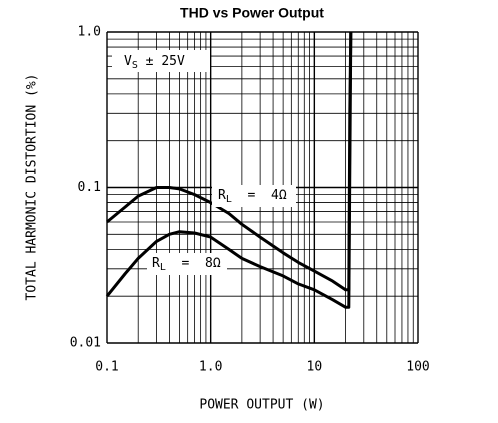 Image resolution: width=498 pixels, height=423 pixels. Describe the element at coordinates (210, 367) in the screenshot. I see `x-tick-label: 1.0` at that location.